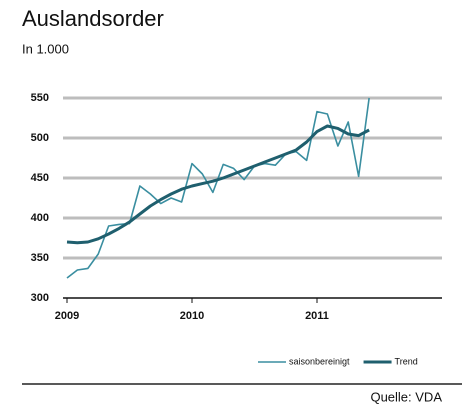 This screenshot has height=409, width=466. What do you see at coordinates (93, 18) in the screenshot?
I see `chart-title: Auslandsorder` at bounding box center [93, 18].